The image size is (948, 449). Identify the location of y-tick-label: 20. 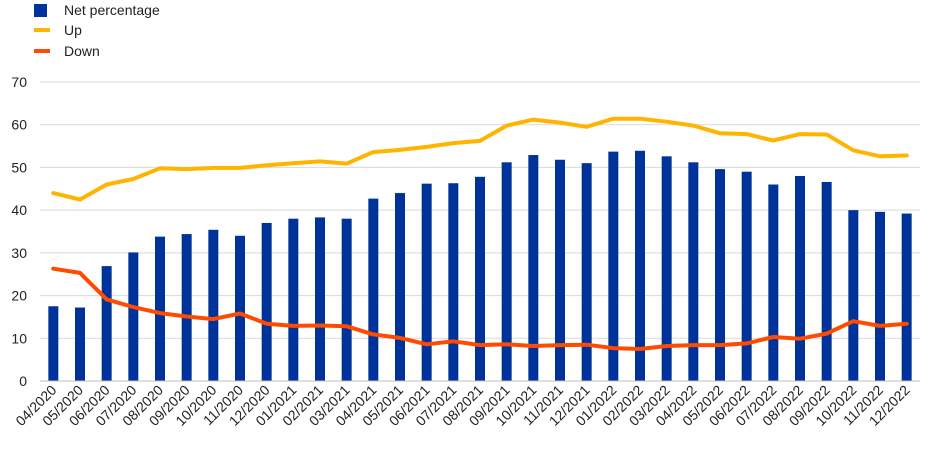
(19, 296).